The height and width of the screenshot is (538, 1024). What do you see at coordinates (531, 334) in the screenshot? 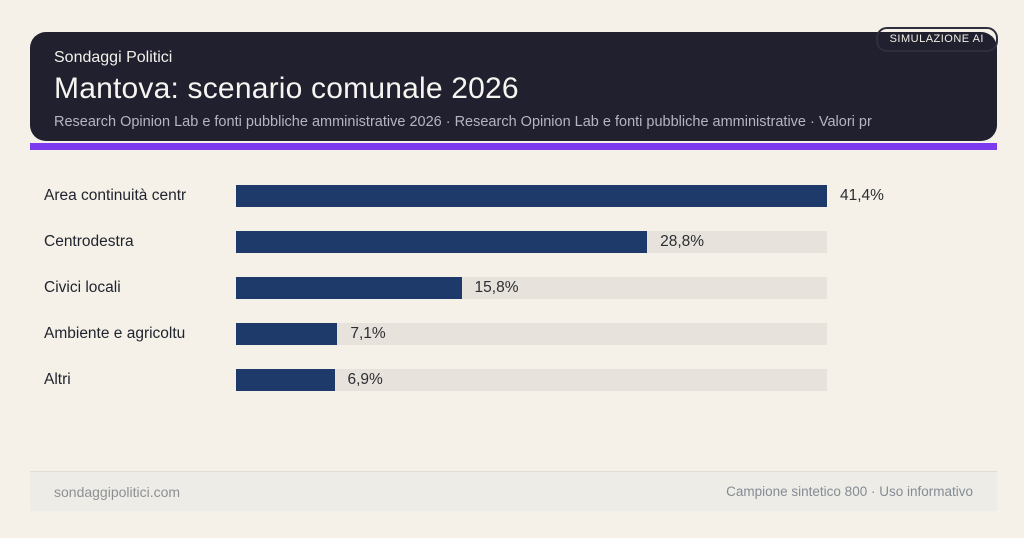
I see `bar-track: 7,1%` at bounding box center [531, 334].